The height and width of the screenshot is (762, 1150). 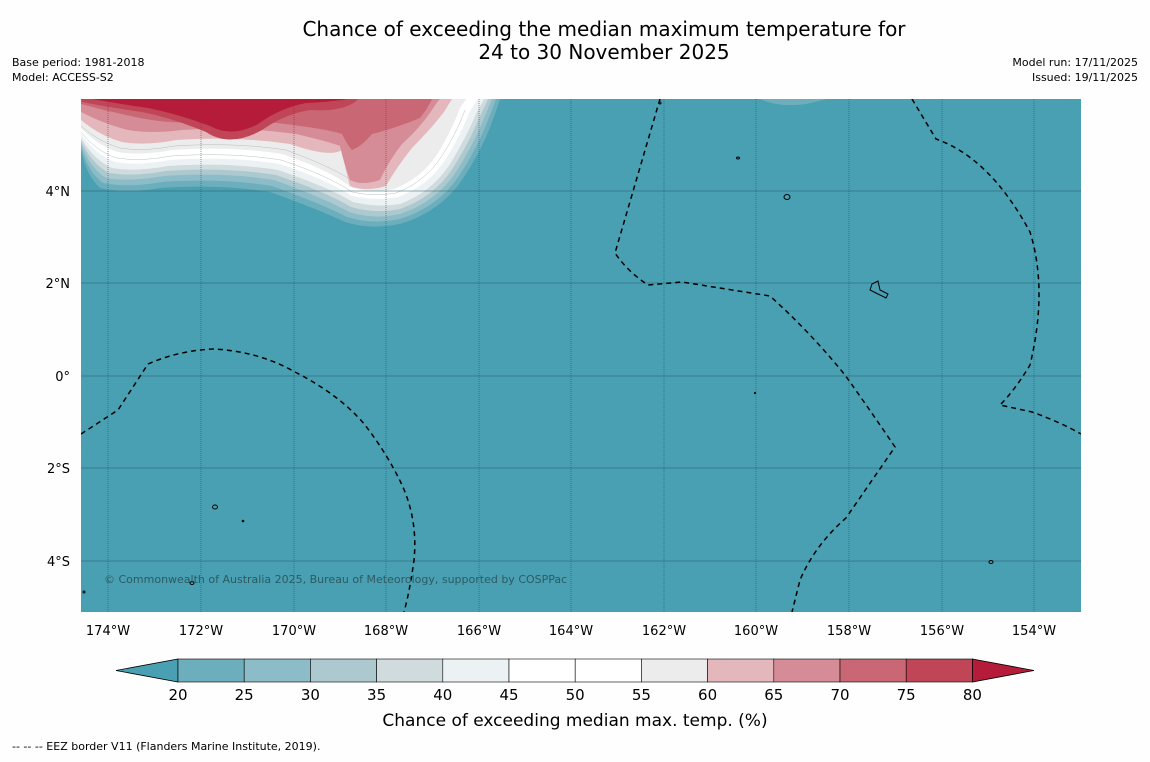 I want to click on colorbar-tick-label: 50, so click(x=575, y=695).